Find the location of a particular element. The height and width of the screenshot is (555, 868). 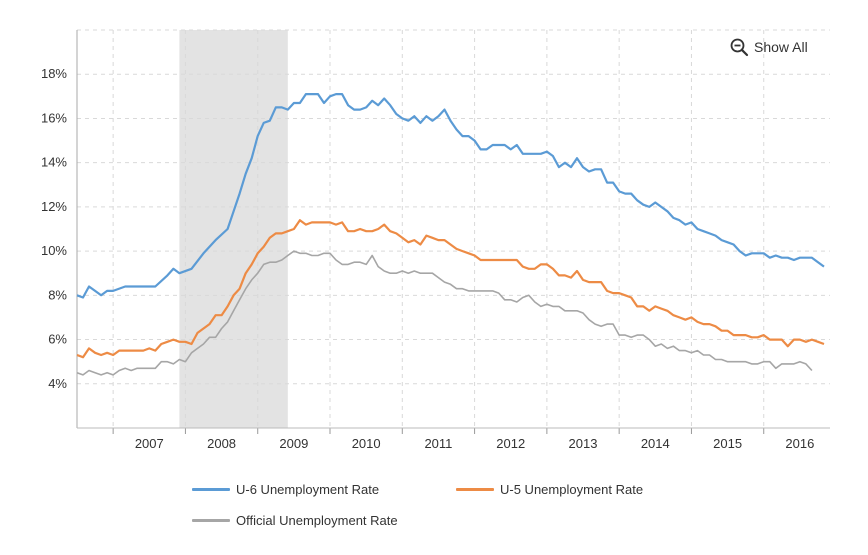

show-all-label: Show All is located at coordinates (781, 47).